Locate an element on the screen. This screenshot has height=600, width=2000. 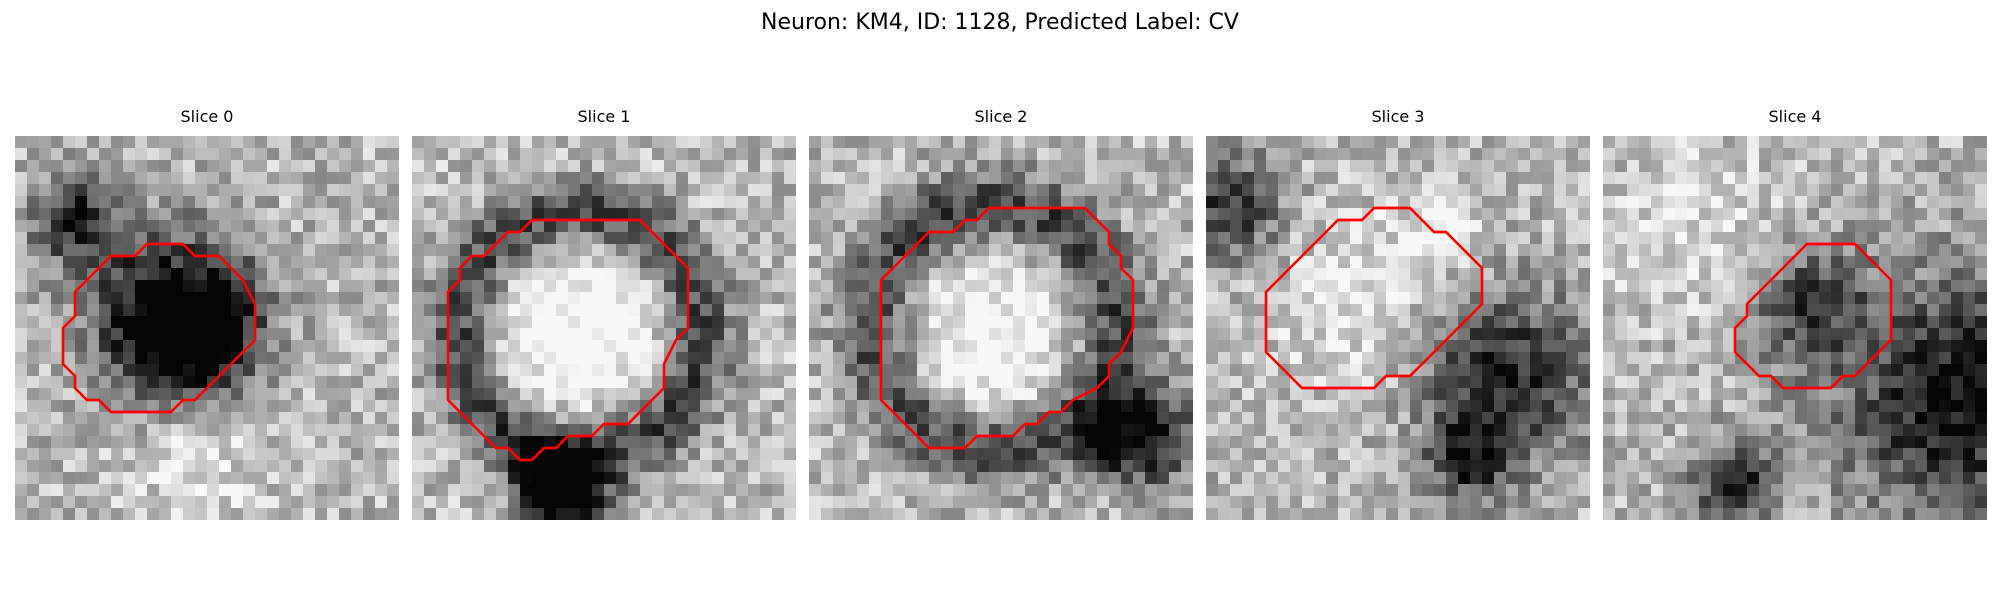
slice-panel-3: Slice 3 is located at coordinates (1398, 313).